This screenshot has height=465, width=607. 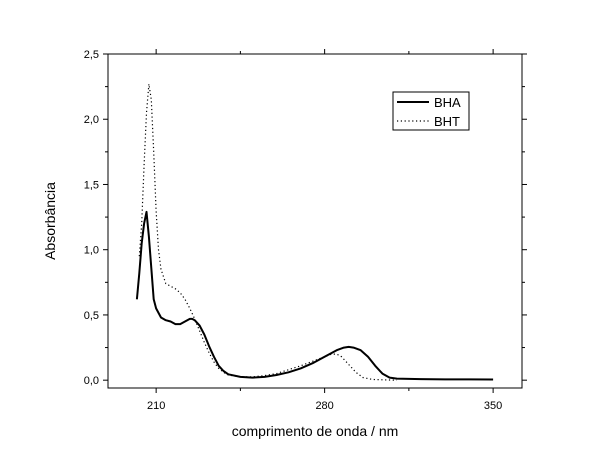 What do you see at coordinates (447, 102) in the screenshot?
I see `legend-label-bha: BHA` at bounding box center [447, 102].